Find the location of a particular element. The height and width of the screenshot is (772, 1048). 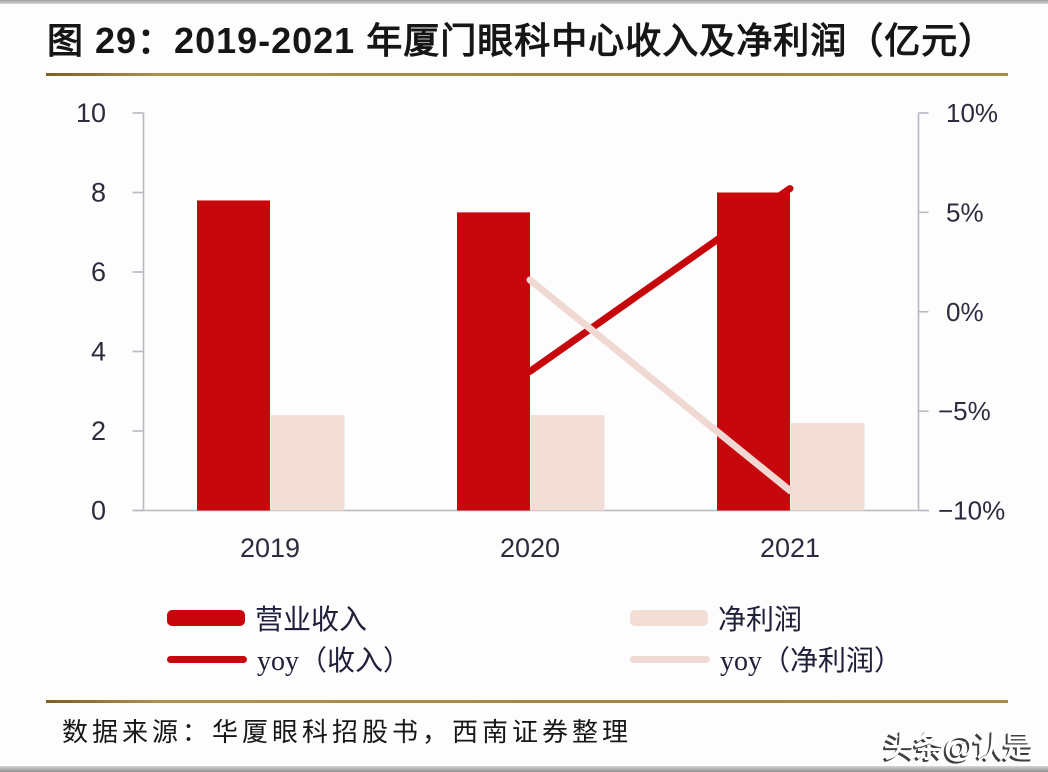

figure-title: 图 29：2019-2021 年厦门眼科中心收入及净利润（亿元） is located at coordinates (521, 40).